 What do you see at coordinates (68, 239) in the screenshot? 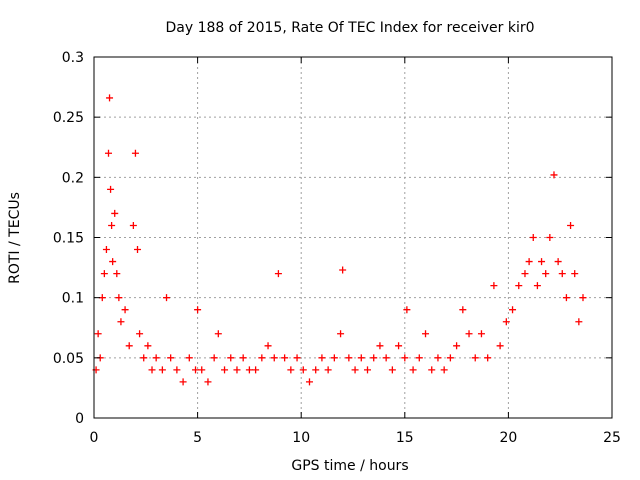
I see `y-tick-label: 0.15` at bounding box center [68, 239].